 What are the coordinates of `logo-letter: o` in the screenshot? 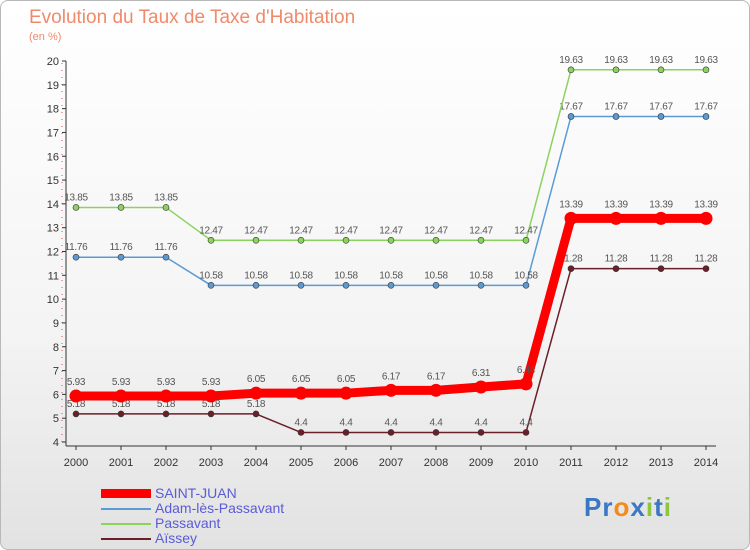 It's located at (622, 507).